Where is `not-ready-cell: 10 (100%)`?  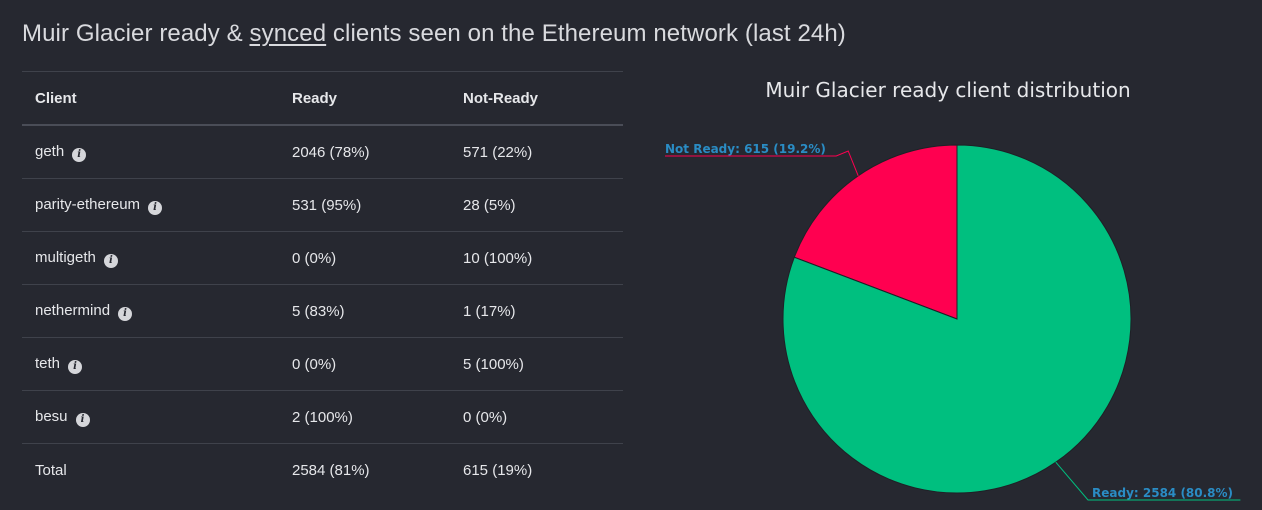 not-ready-cell: 10 (100%) is located at coordinates (536, 258).